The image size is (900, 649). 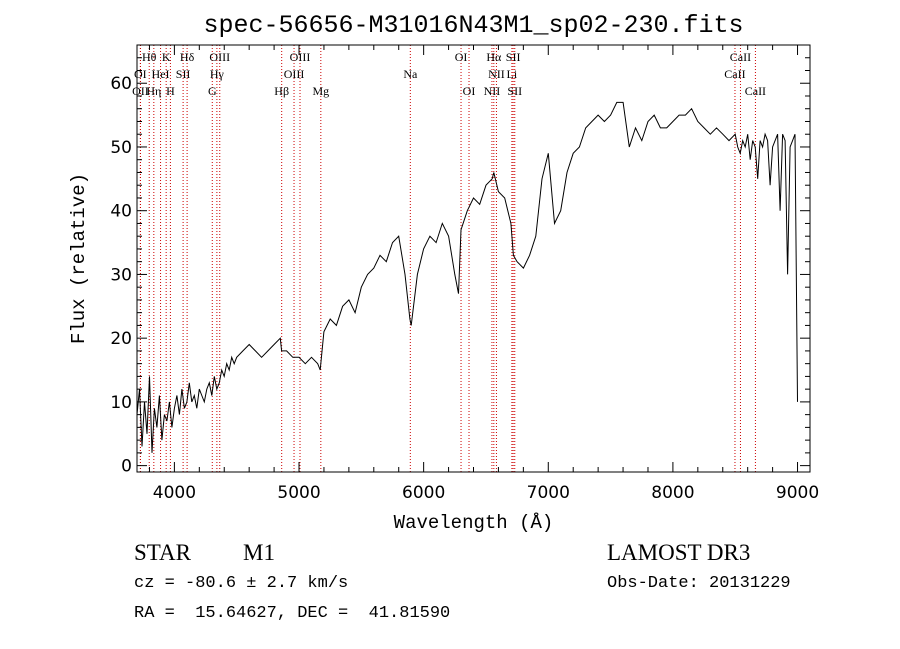 I want to click on redshift-velocity: cz = -80.6 ± 2.7 km/s, so click(x=241, y=583).